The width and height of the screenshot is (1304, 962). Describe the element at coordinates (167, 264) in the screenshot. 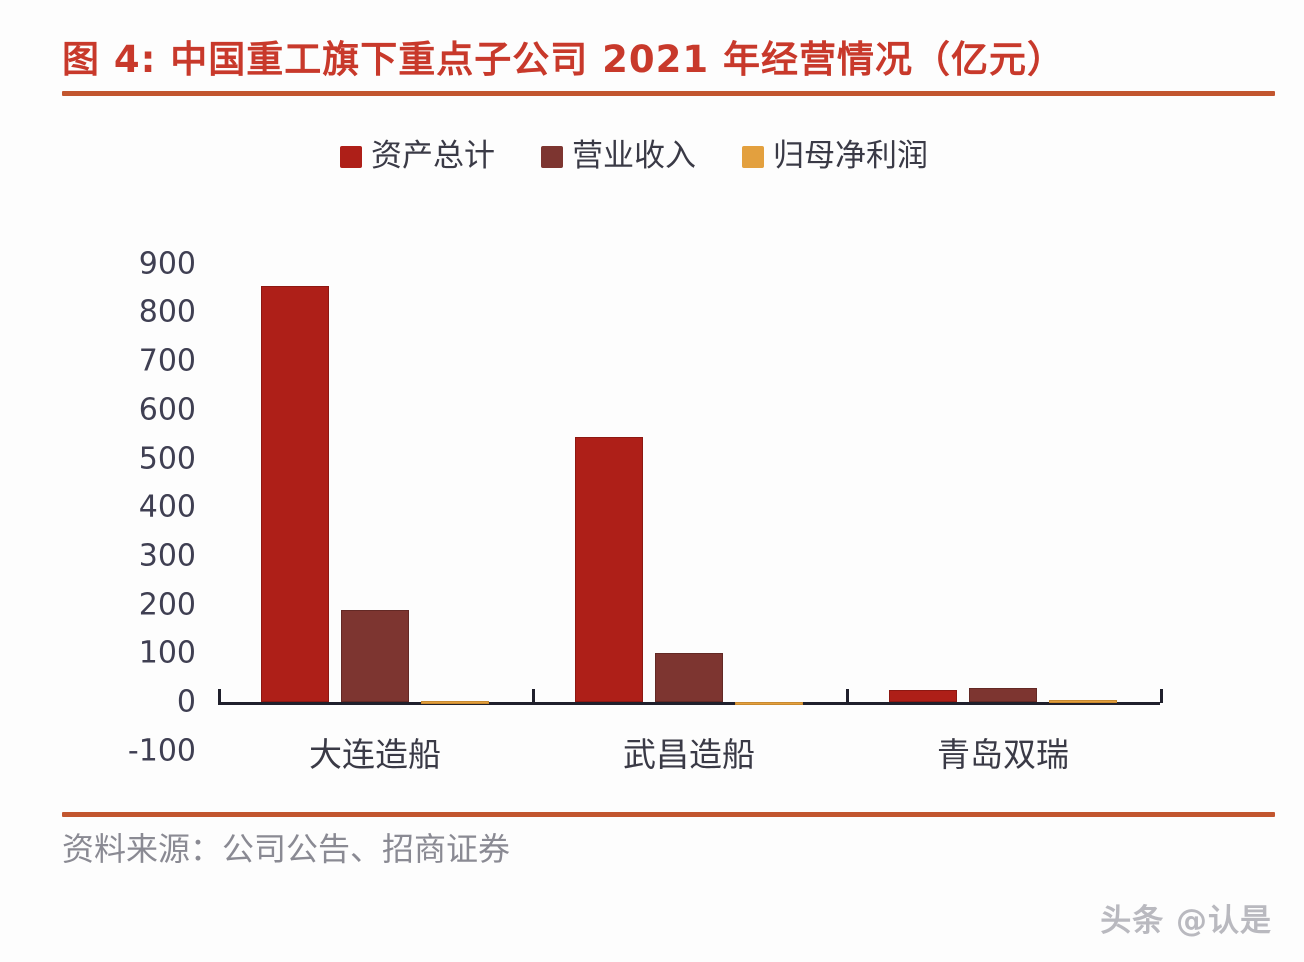

I see `y-axis-tick-label: 900` at that location.